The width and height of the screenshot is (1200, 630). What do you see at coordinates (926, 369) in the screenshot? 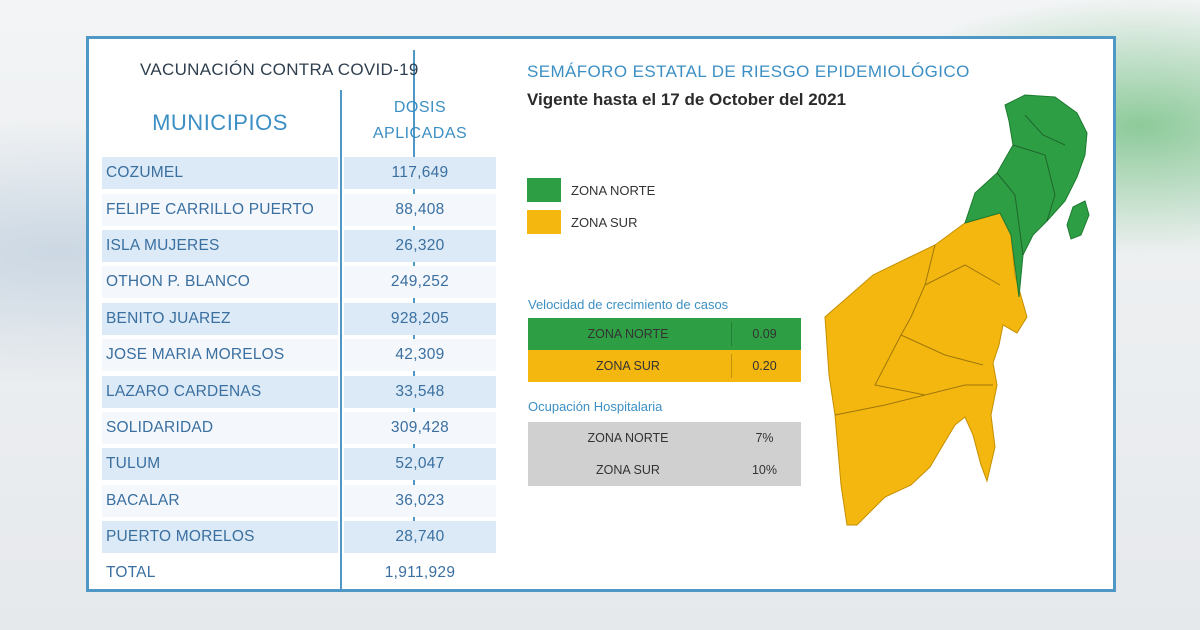
I see `zona-sur-region` at bounding box center [926, 369].